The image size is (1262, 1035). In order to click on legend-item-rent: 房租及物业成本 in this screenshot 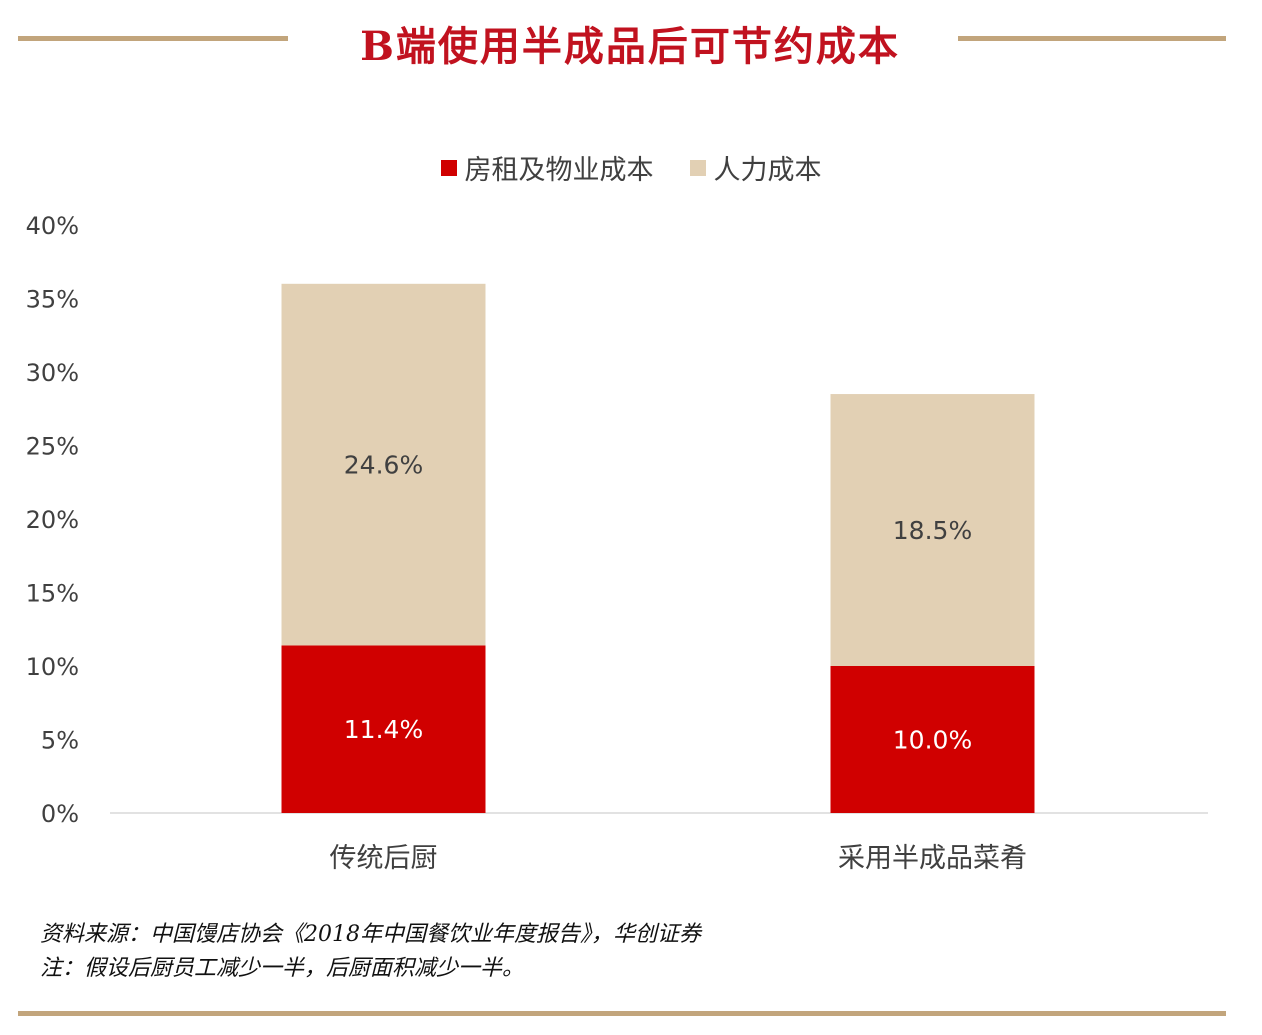, I will do `click(547, 167)`.